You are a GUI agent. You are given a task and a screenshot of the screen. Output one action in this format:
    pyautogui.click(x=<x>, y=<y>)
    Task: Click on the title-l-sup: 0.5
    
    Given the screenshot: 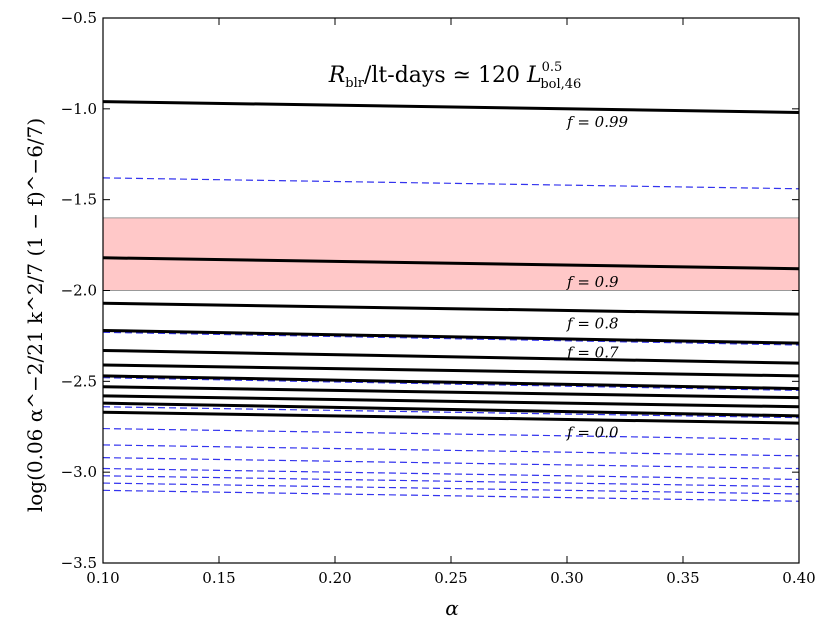 What is the action you would take?
    pyautogui.click(x=552, y=67)
    